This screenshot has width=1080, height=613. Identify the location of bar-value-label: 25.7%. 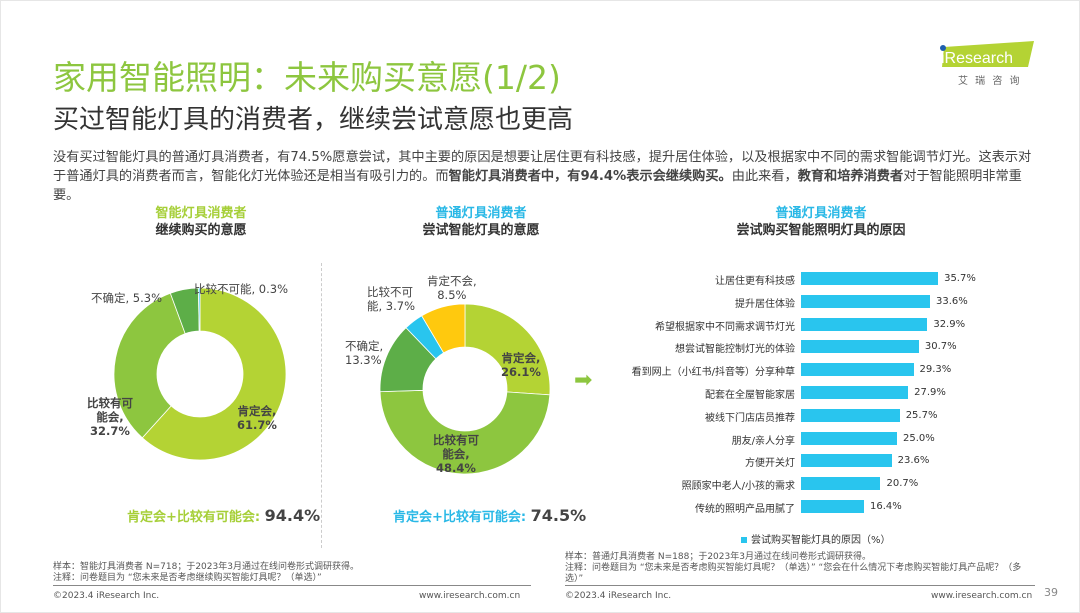
(921, 415).